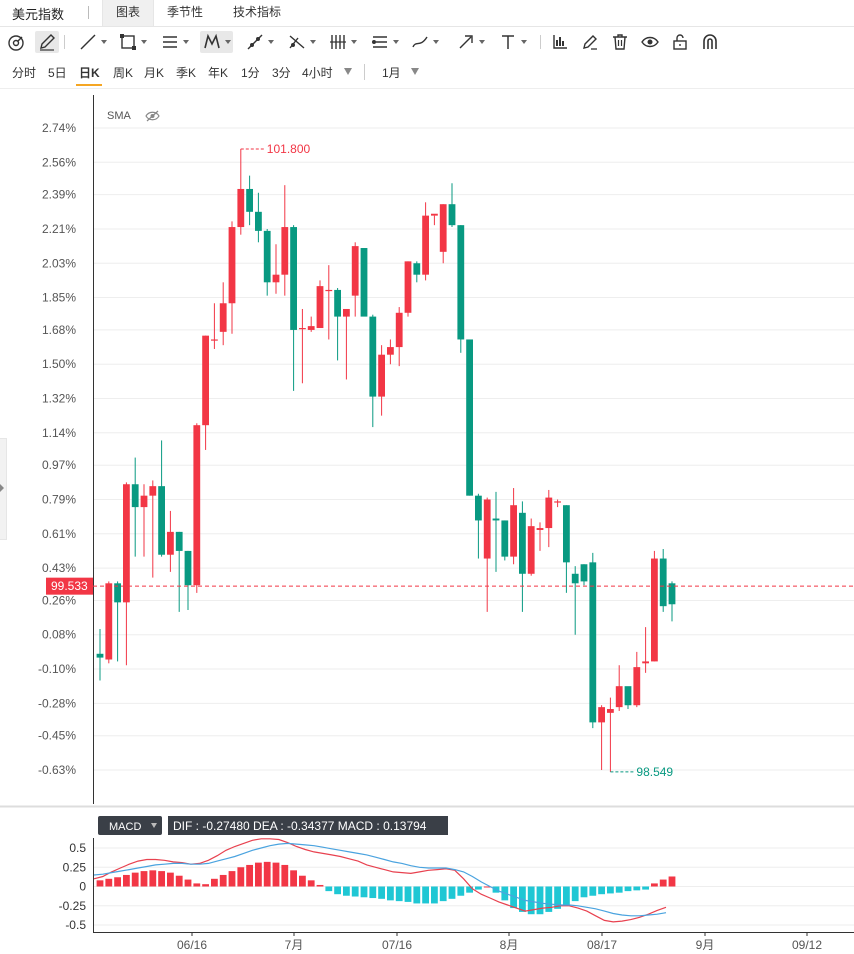  I want to click on parallel-lines-icon, so click(174, 42).